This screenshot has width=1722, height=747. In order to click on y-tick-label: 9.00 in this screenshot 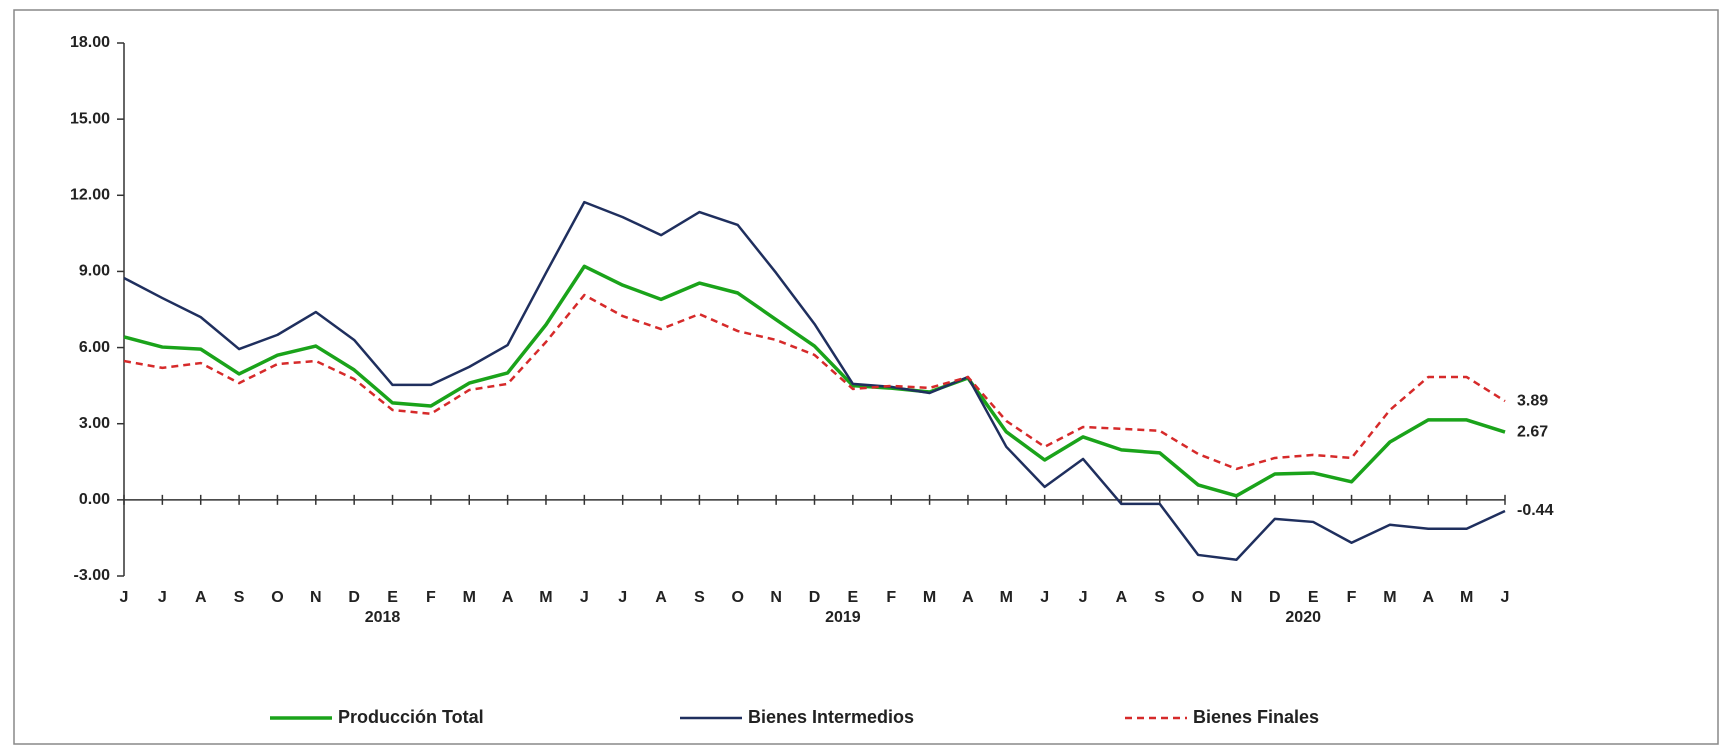, I will do `click(94, 271)`.